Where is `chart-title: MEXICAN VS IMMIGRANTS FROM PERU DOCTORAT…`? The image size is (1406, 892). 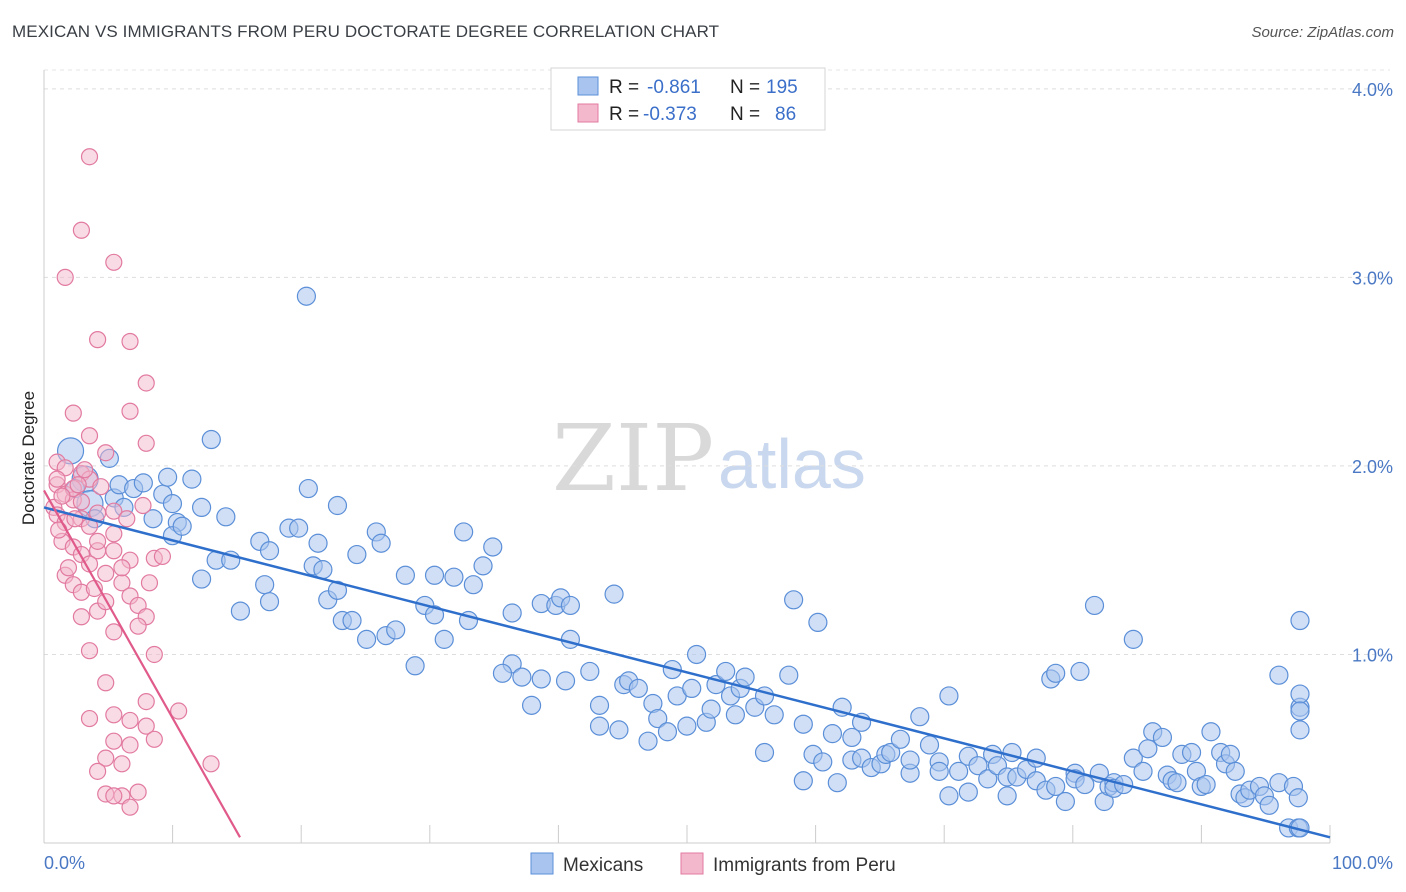 chart-title: MEXICAN VS IMMIGRANTS FROM PERU DOCTORAT… is located at coordinates (366, 31).